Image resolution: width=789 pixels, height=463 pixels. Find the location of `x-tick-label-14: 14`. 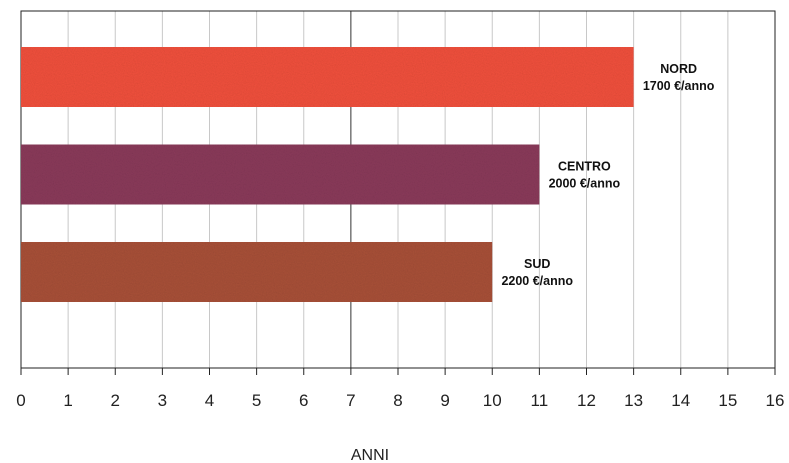

x-tick-label-14: 14 is located at coordinates (680, 400).